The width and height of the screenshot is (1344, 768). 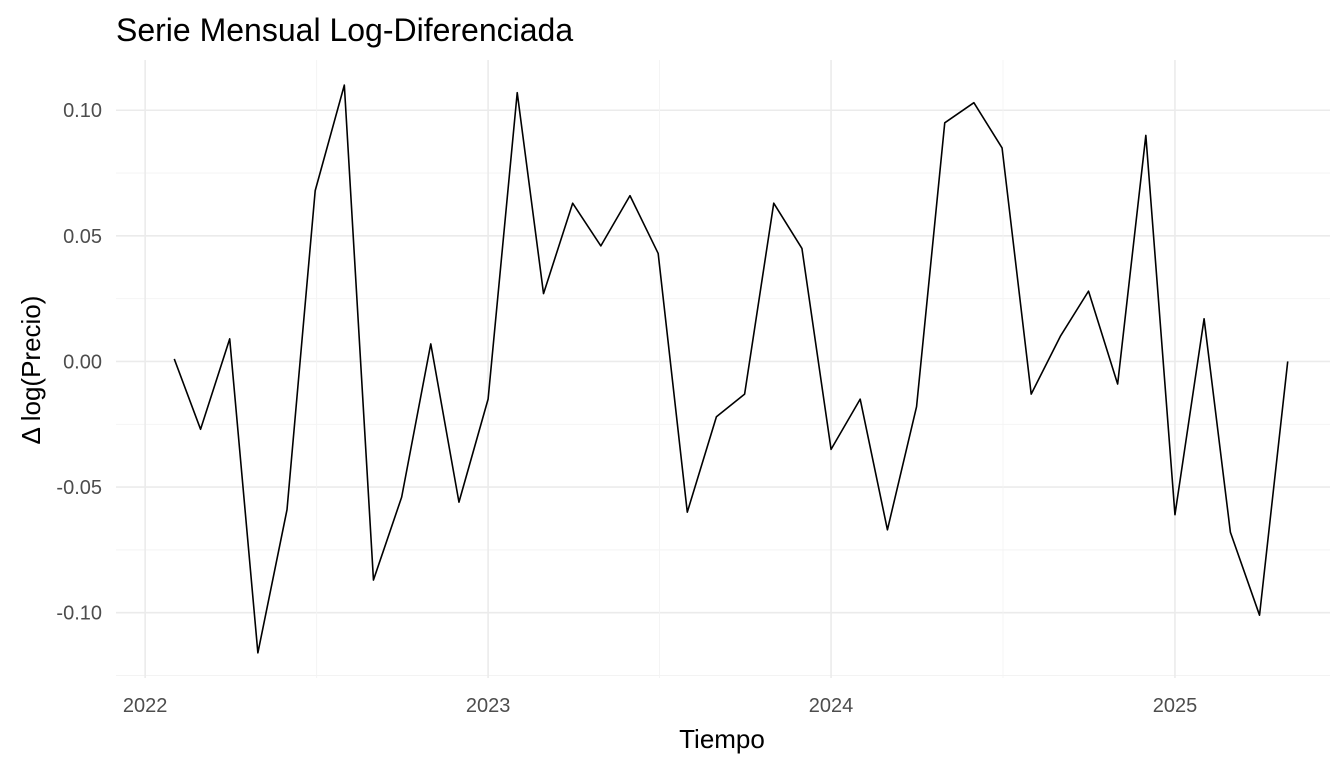 I want to click on x-tick-label: 2024, so click(x=831, y=706).